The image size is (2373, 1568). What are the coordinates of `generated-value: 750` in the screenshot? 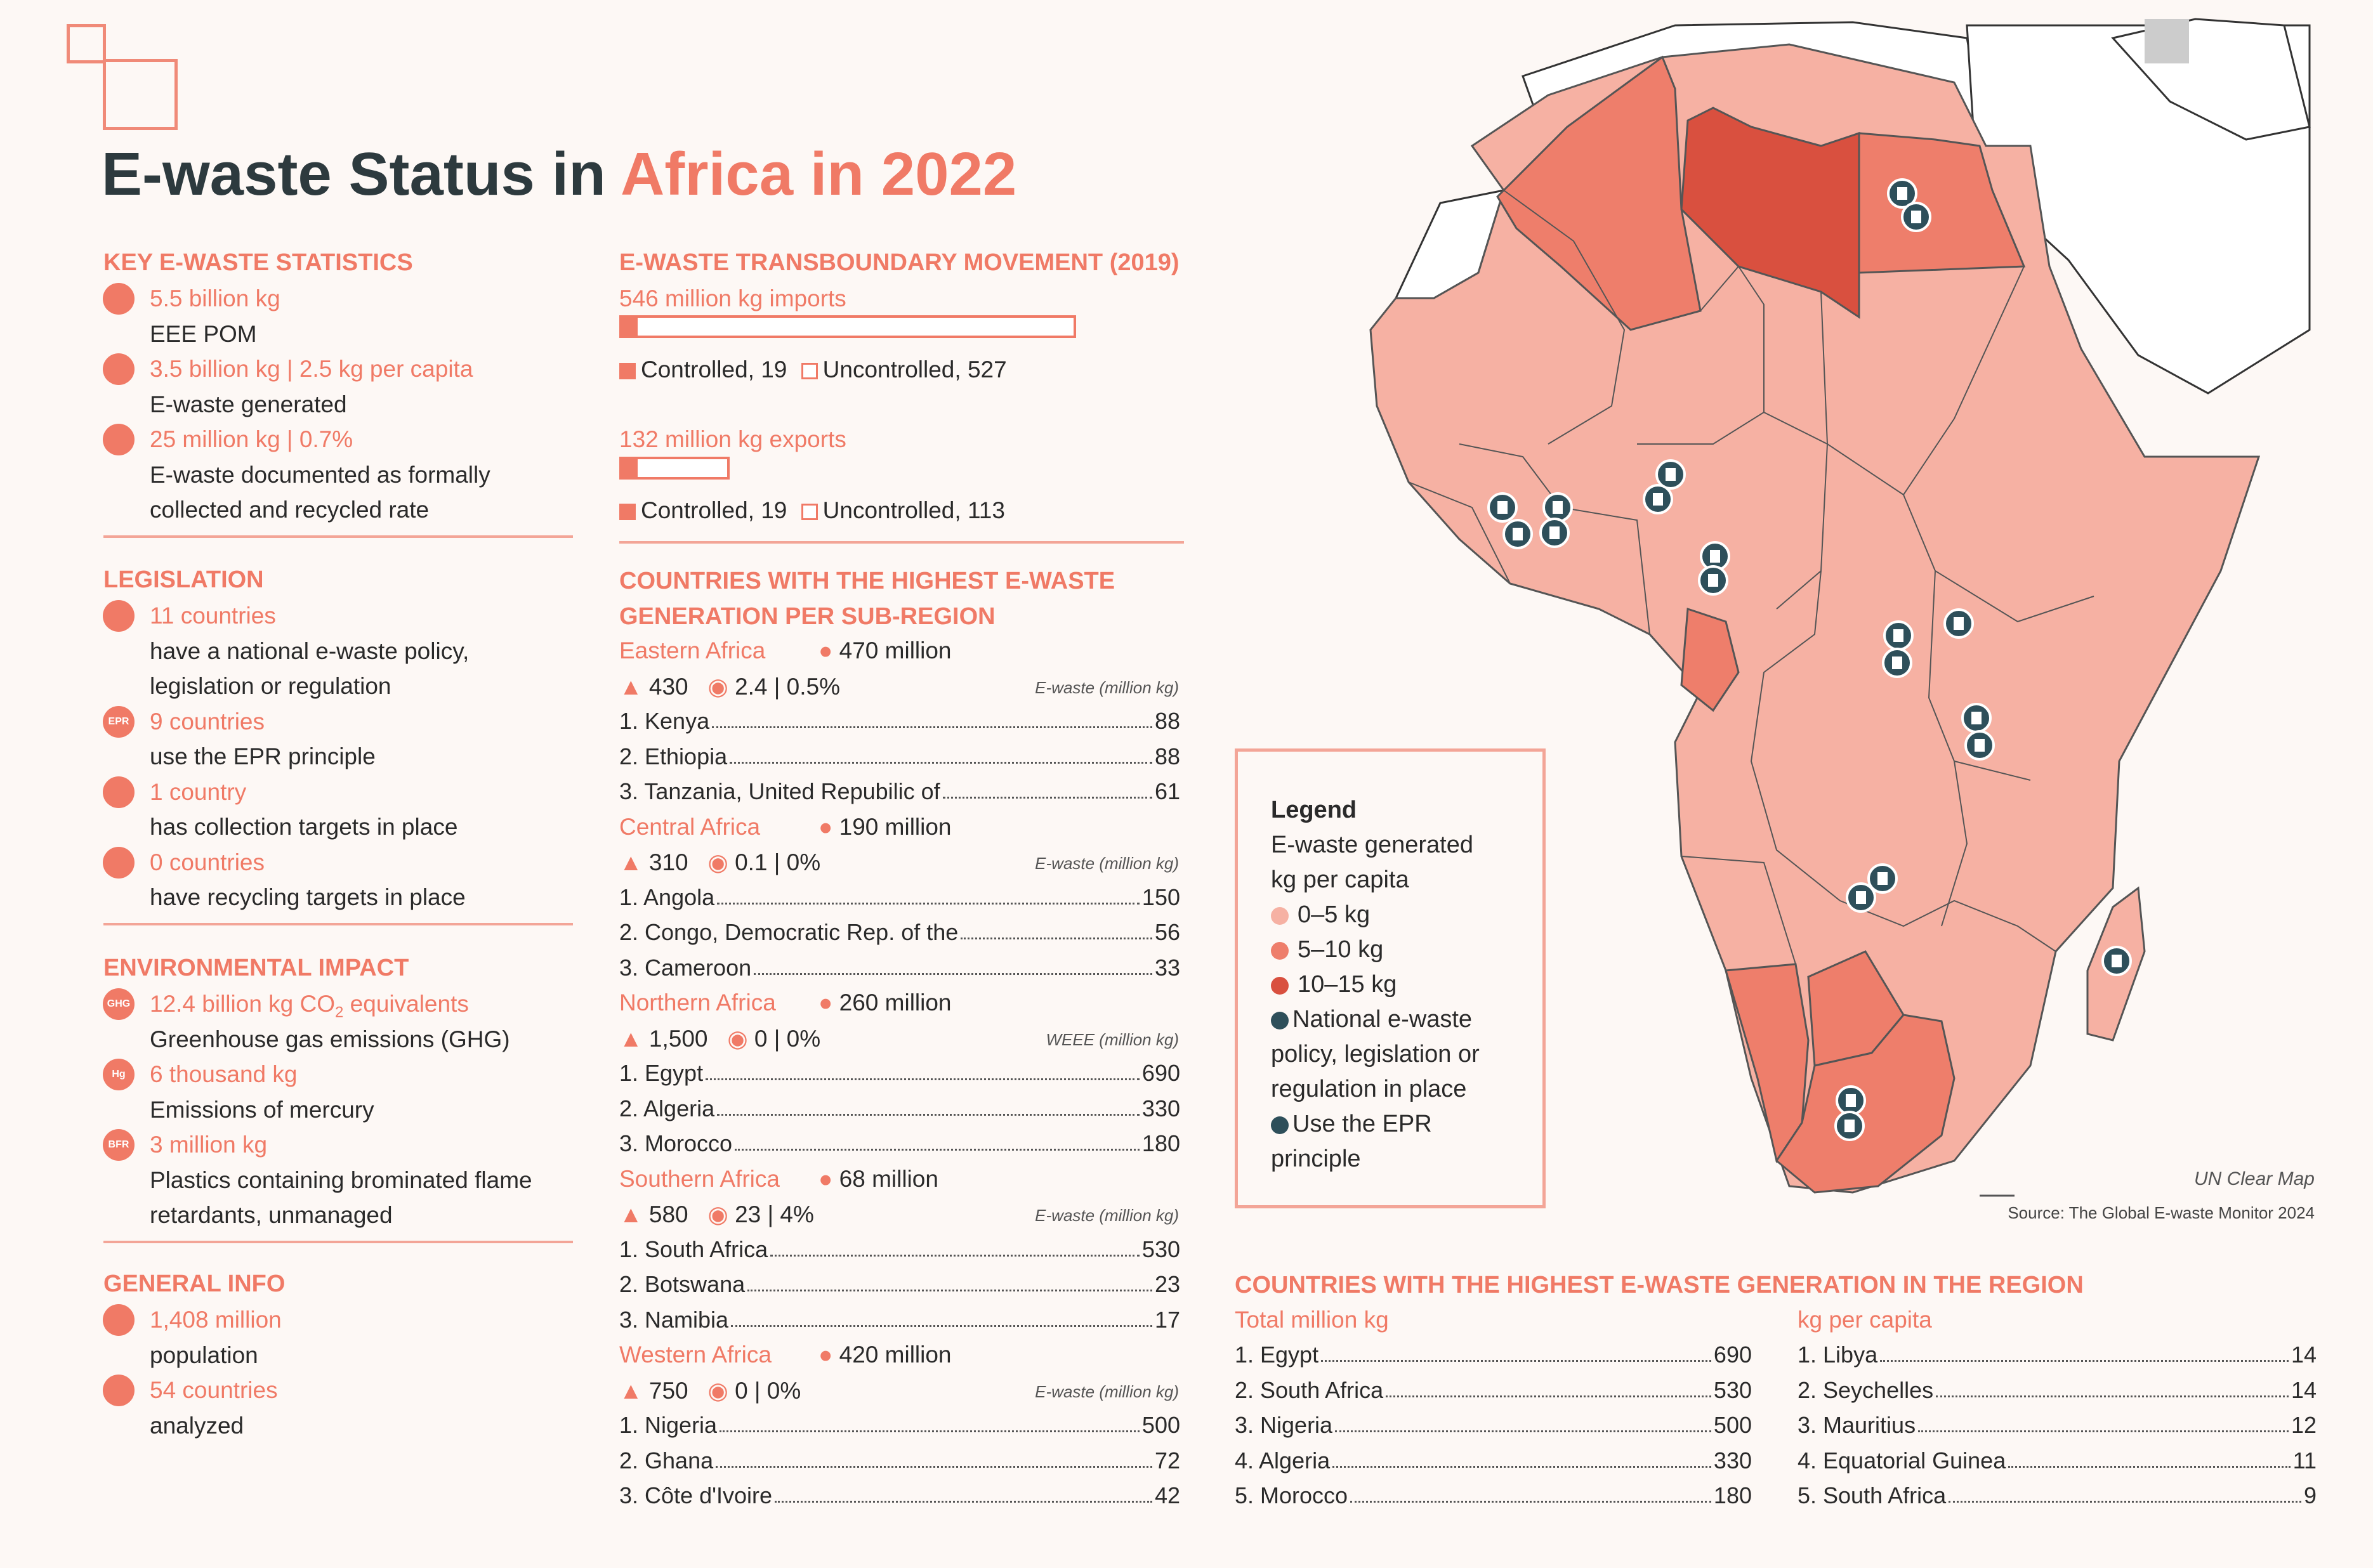 It's located at (668, 1390).